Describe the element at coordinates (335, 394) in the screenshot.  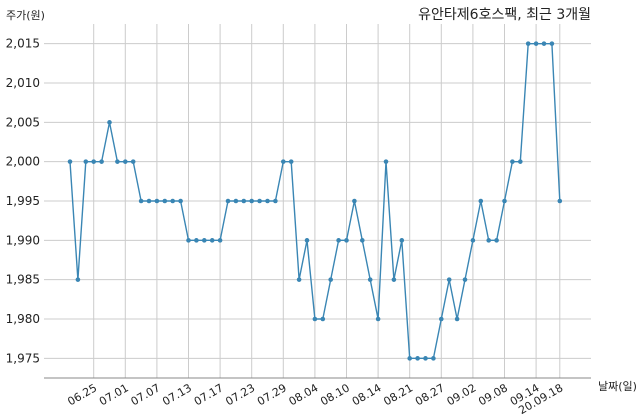
I see `x-tick-label: 08.10` at that location.